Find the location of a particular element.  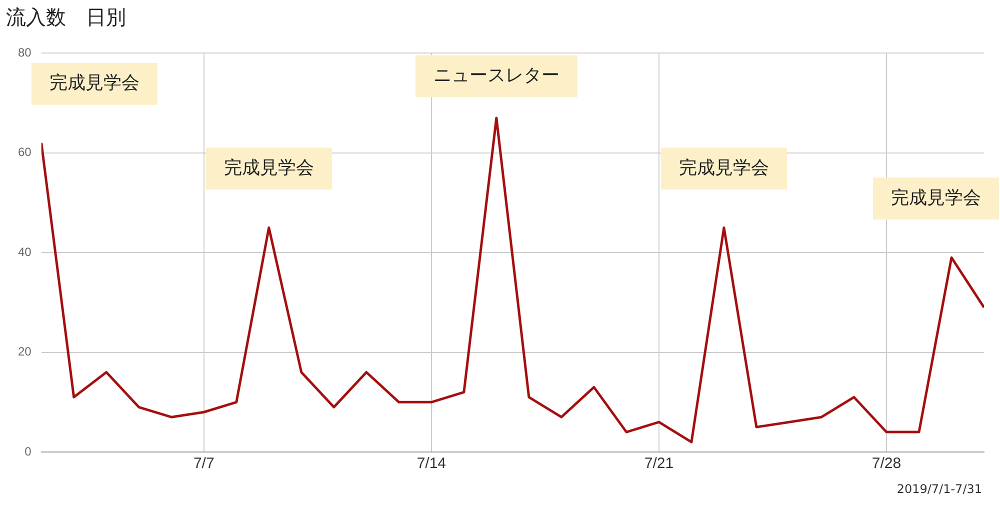

annotation: ニュースレター is located at coordinates (496, 75).